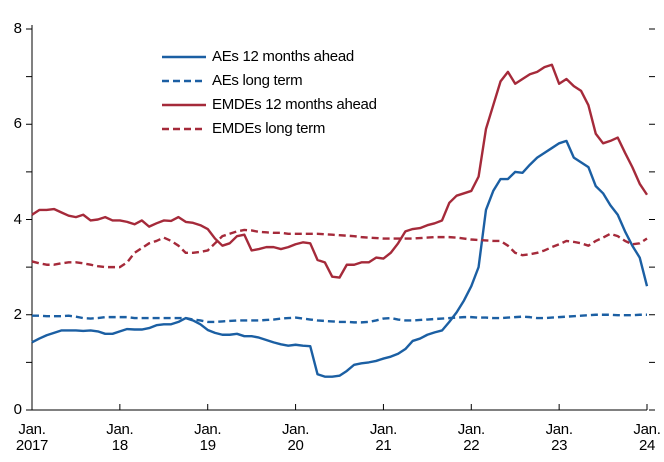 The width and height of the screenshot is (664, 462). What do you see at coordinates (32, 437) in the screenshot?
I see `x-tick-label: Jan. 2017` at bounding box center [32, 437].